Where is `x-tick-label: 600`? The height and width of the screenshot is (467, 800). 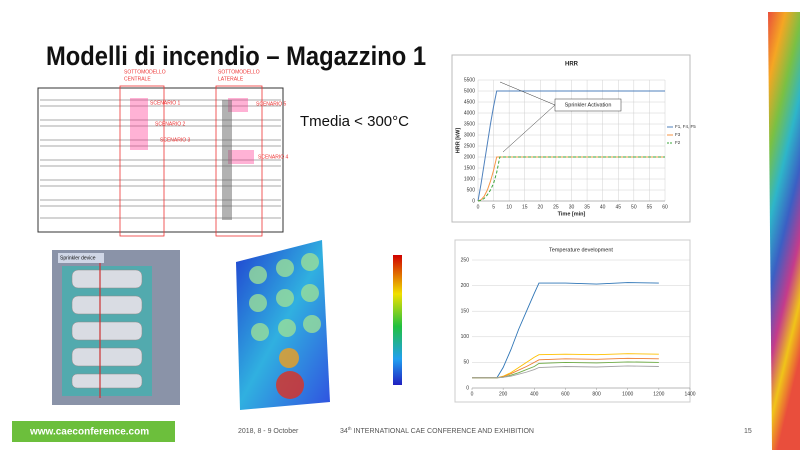
x-tick-label: 600 is located at coordinates (565, 394).